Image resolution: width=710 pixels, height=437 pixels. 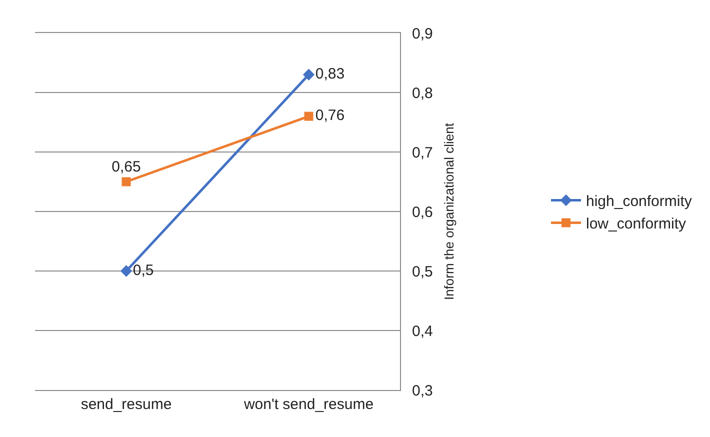 I want to click on y-tick-label: 0,4, so click(x=422, y=331).